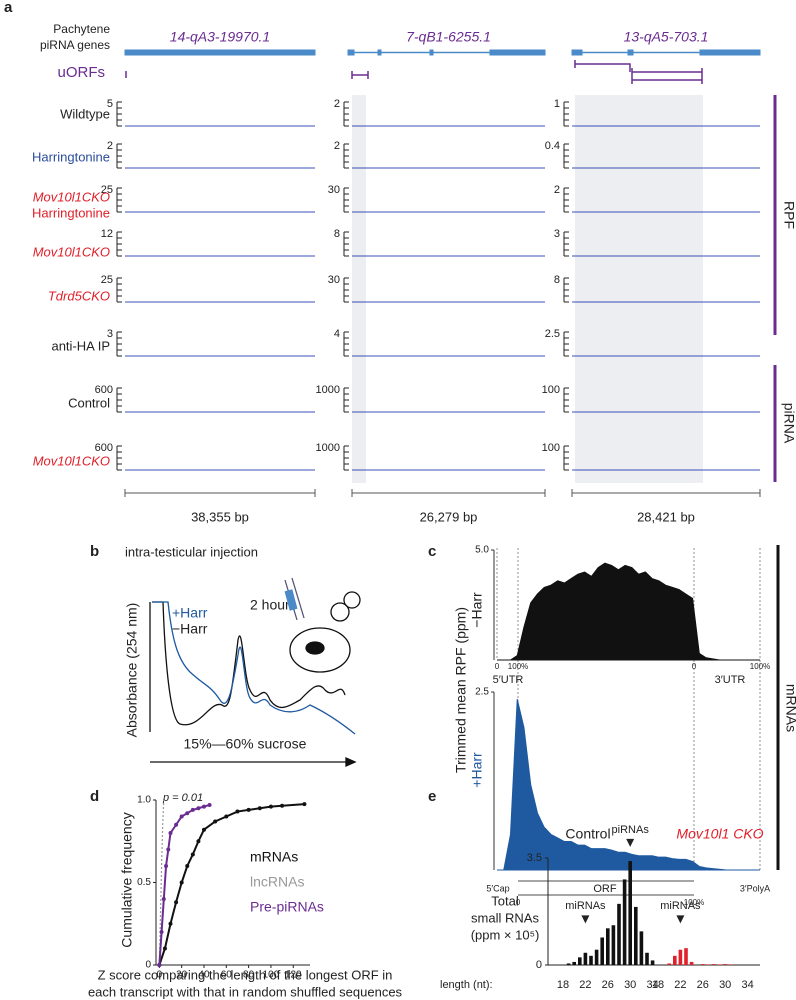 The height and width of the screenshot is (1000, 796). Describe the element at coordinates (144, 800) in the screenshot. I see `y-tick-label: 1.0` at that location.